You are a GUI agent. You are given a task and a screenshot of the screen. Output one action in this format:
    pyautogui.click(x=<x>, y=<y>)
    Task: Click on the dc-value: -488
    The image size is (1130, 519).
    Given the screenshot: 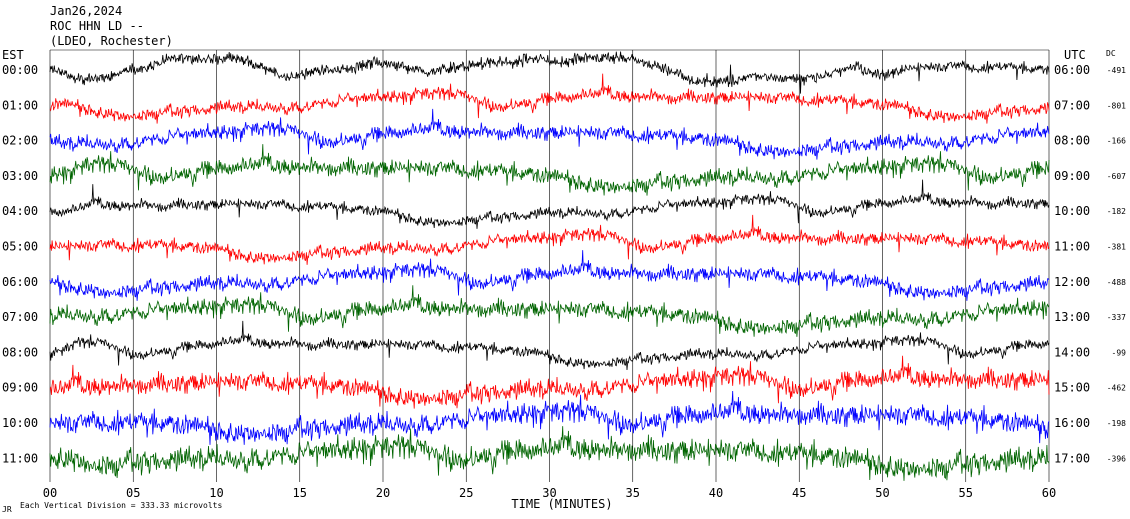 What is the action you would take?
    pyautogui.click(x=1116, y=282)
    